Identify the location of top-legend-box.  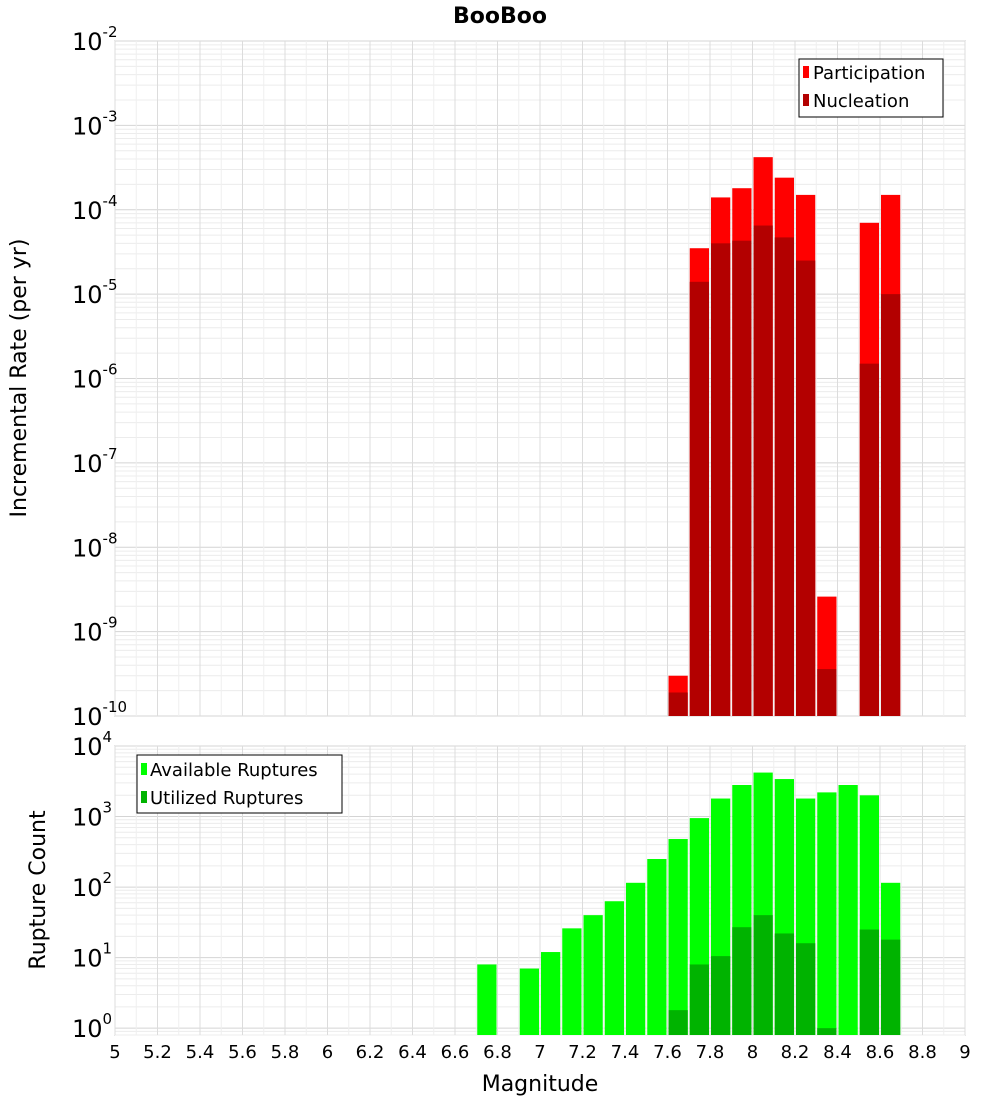
(871, 88).